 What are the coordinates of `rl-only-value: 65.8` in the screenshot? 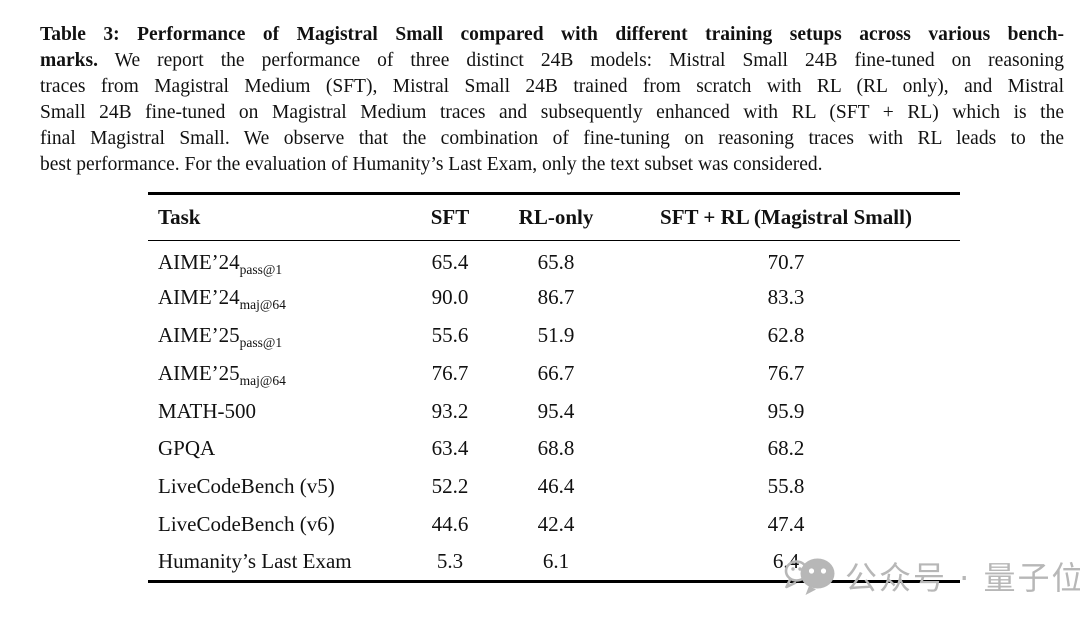 It's located at (556, 262).